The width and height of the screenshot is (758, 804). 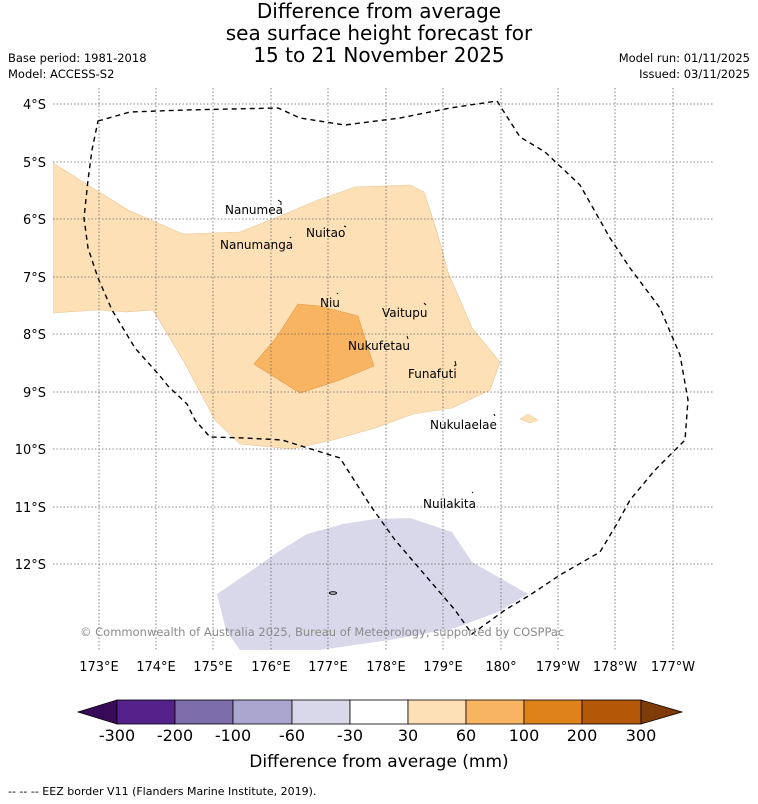 What do you see at coordinates (684, 66) in the screenshot?
I see `meta-right: Model run: 01/11/2025 Issued: 03/11/2025` at bounding box center [684, 66].